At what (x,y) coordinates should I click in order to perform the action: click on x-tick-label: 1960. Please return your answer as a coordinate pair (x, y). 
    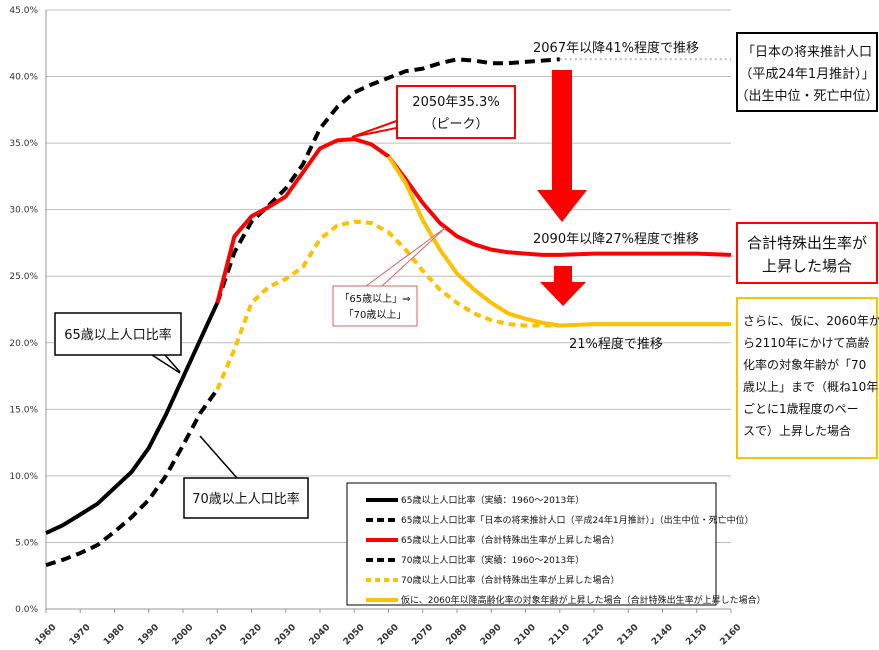
    Looking at the image, I should click on (46, 635).